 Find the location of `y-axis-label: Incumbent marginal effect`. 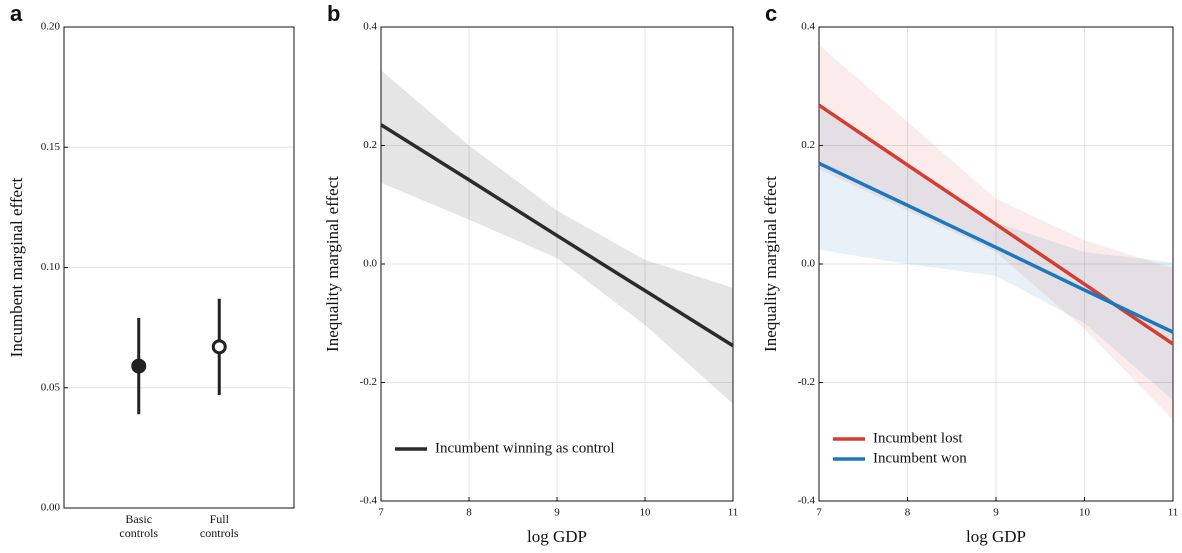

y-axis-label: Incumbent marginal effect is located at coordinates (16, 267).